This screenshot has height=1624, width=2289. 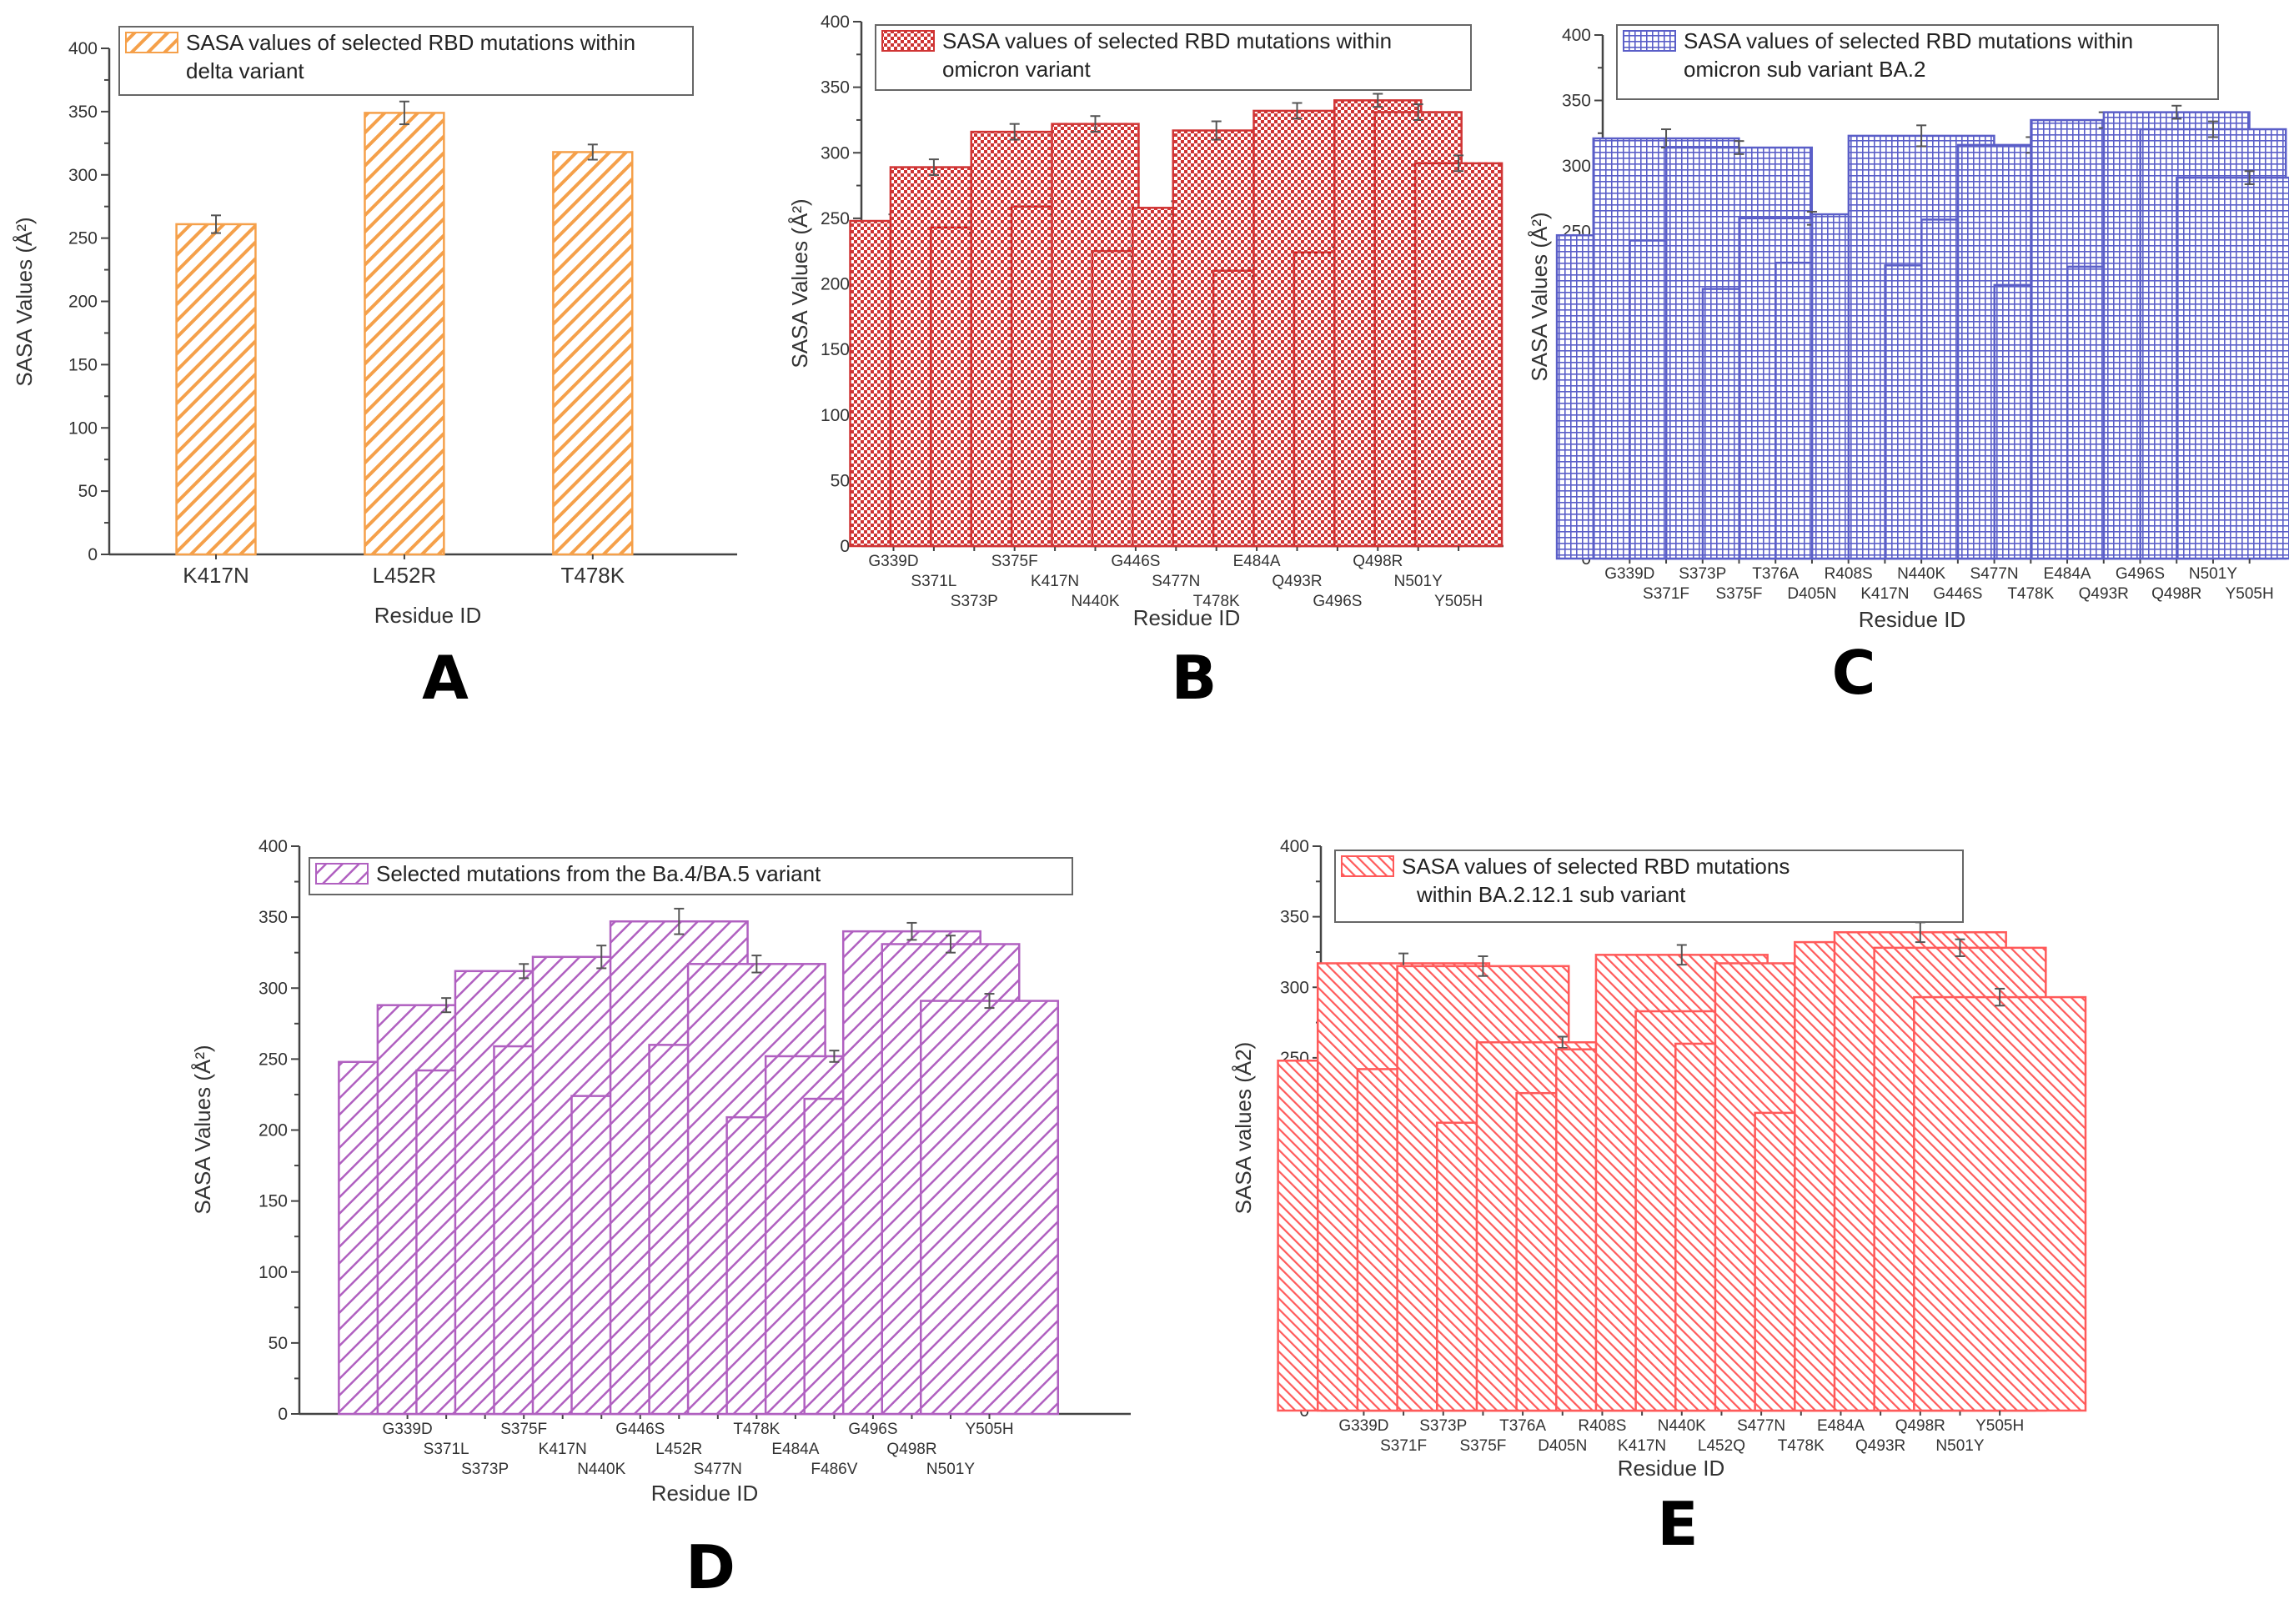 What do you see at coordinates (1596, 866) in the screenshot?
I see `legend-text: SASA values of selected RBD mutations` at bounding box center [1596, 866].